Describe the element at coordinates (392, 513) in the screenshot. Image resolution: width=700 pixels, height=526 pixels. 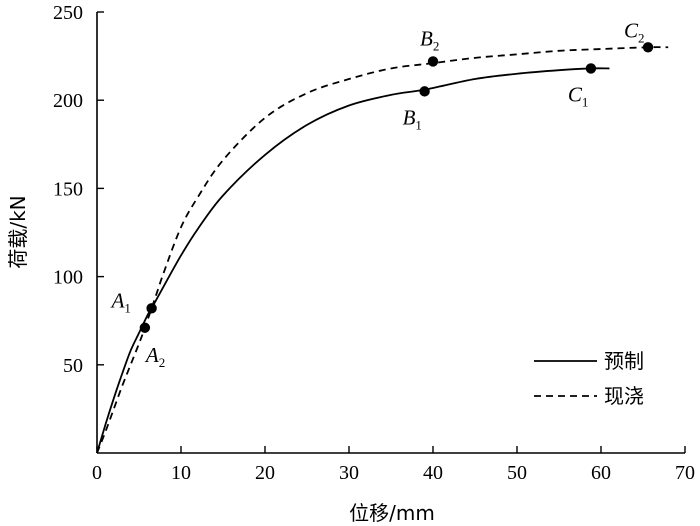
I see `x-axis-label: 位移/mm` at that location.